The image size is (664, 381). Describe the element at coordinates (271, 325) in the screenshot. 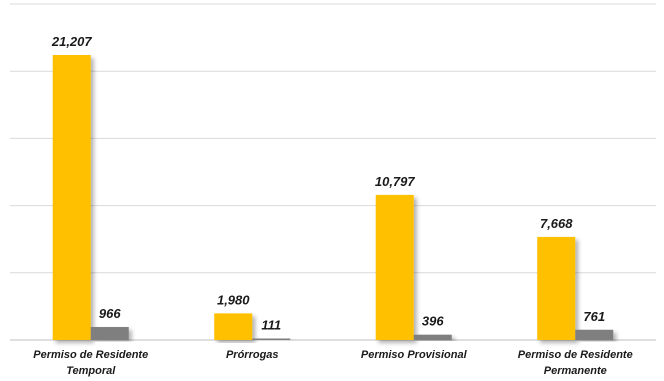

I see `data-label-series-2-2: 111` at that location.